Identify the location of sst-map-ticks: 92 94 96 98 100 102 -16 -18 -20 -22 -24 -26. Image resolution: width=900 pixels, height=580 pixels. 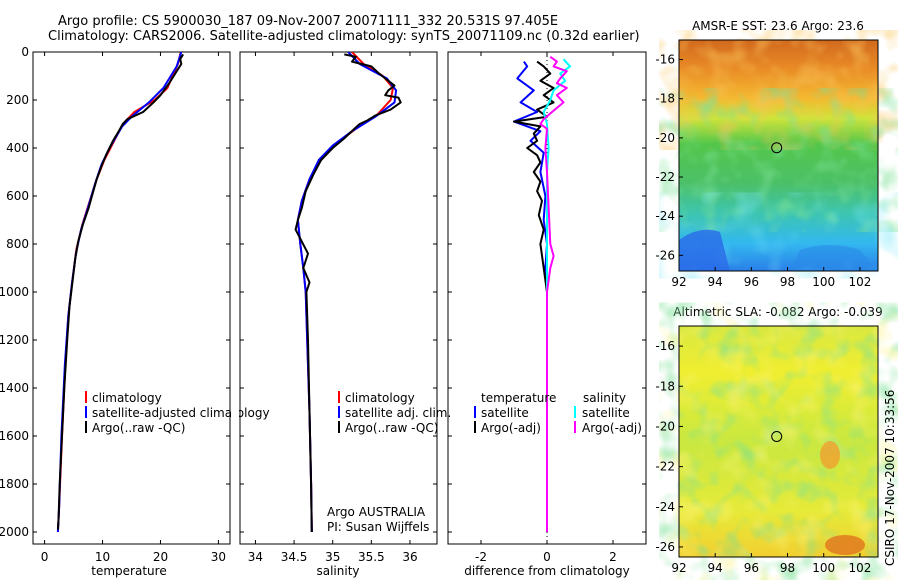
(763, 171).